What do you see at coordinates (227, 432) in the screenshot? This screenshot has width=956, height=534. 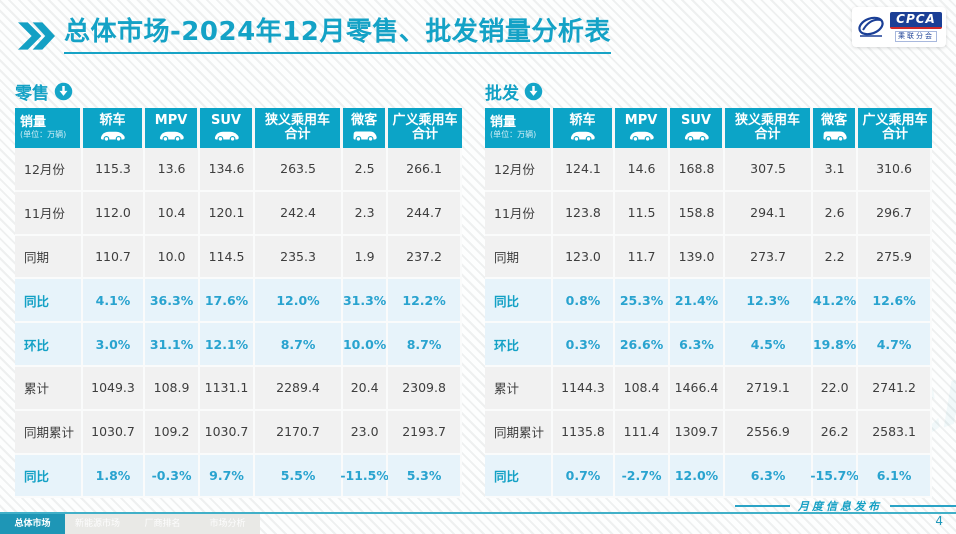 I see `cell-suv: 1030.7` at bounding box center [227, 432].